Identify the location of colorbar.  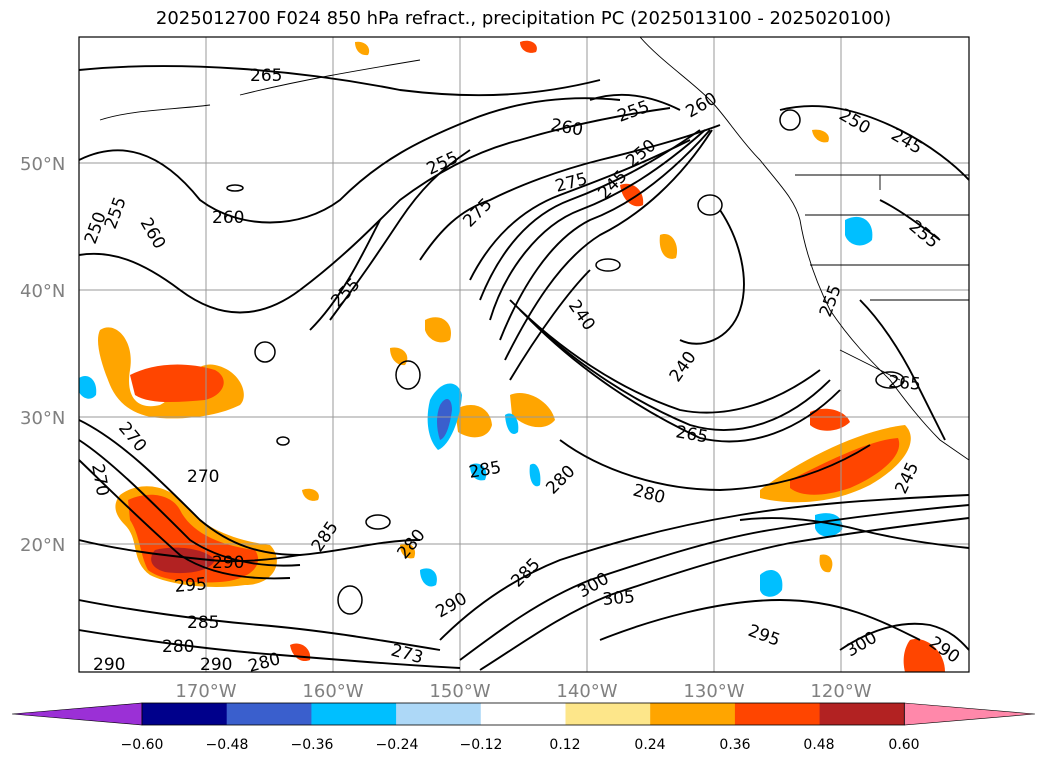
(523, 714).